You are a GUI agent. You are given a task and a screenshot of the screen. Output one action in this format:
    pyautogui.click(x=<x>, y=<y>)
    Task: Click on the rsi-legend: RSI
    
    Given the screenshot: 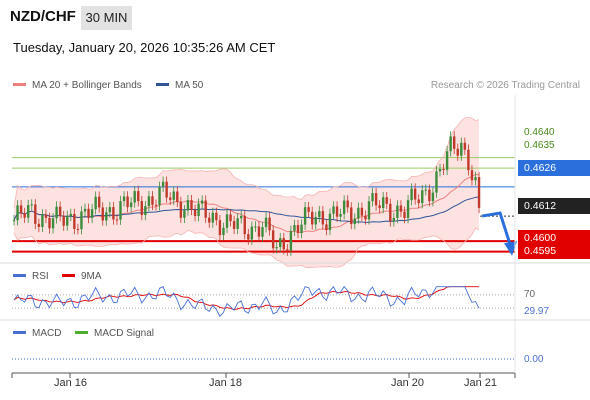 What is the action you would take?
    pyautogui.click(x=31, y=276)
    